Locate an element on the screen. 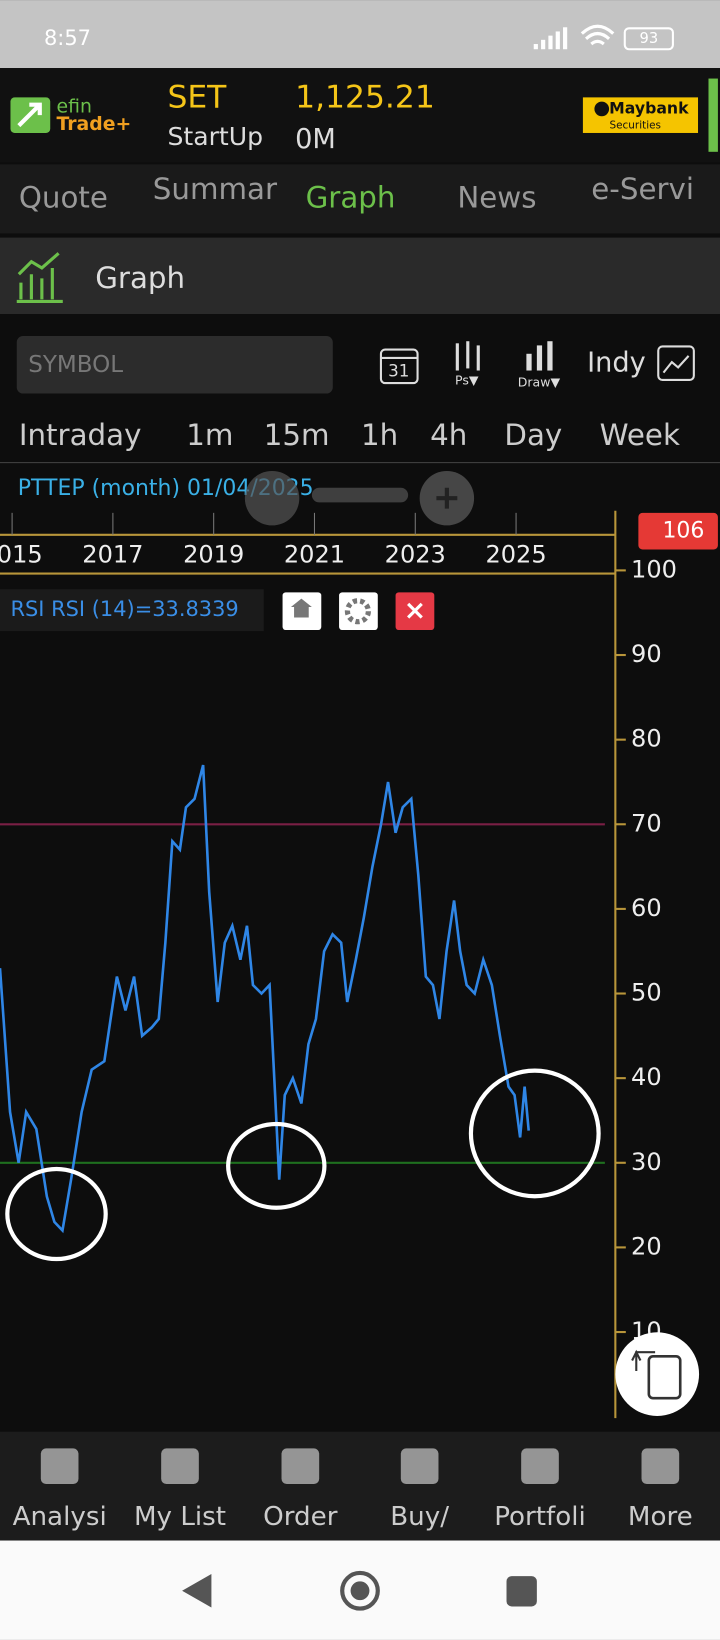 This screenshot has width=720, height=1640. symbol-placeholder: SYMBOL is located at coordinates (75, 365).